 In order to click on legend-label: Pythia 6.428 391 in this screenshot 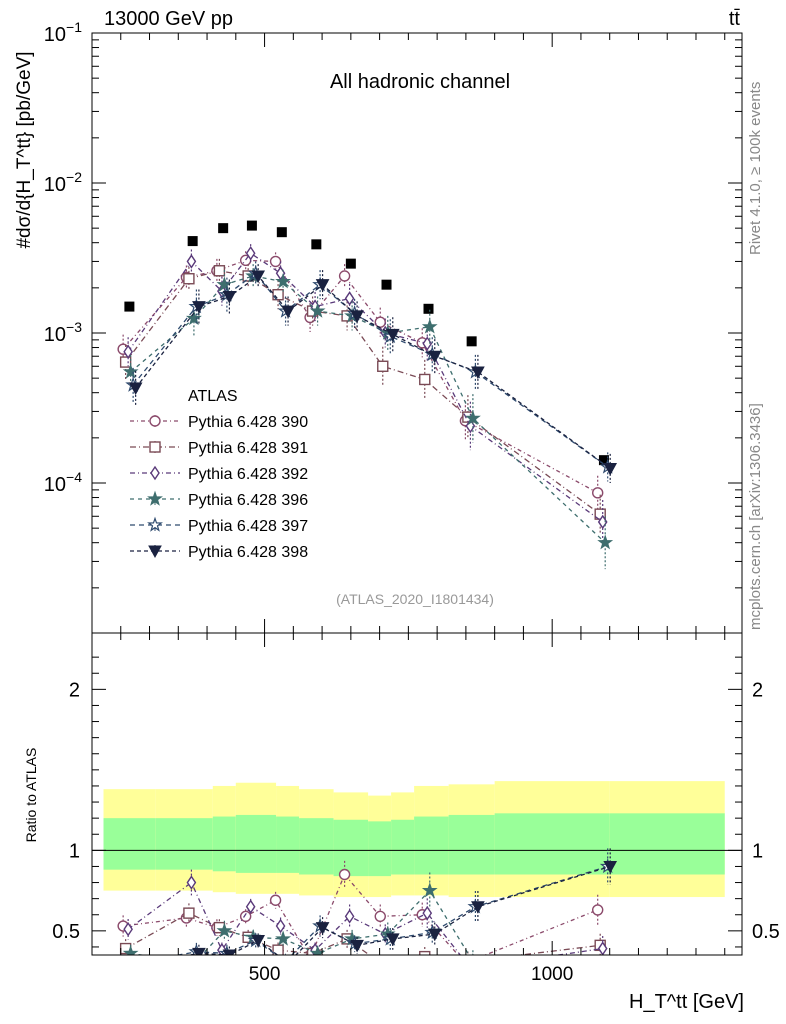, I will do `click(248, 448)`.